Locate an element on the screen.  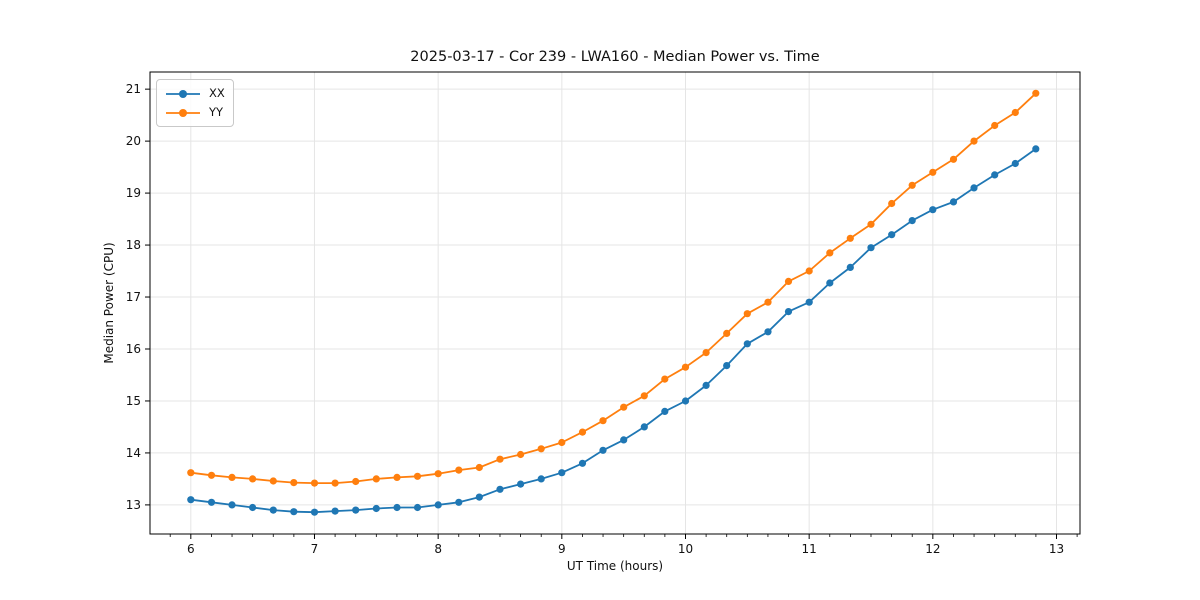
y-axis-label: Median Power (CPU) is located at coordinates (109, 303).